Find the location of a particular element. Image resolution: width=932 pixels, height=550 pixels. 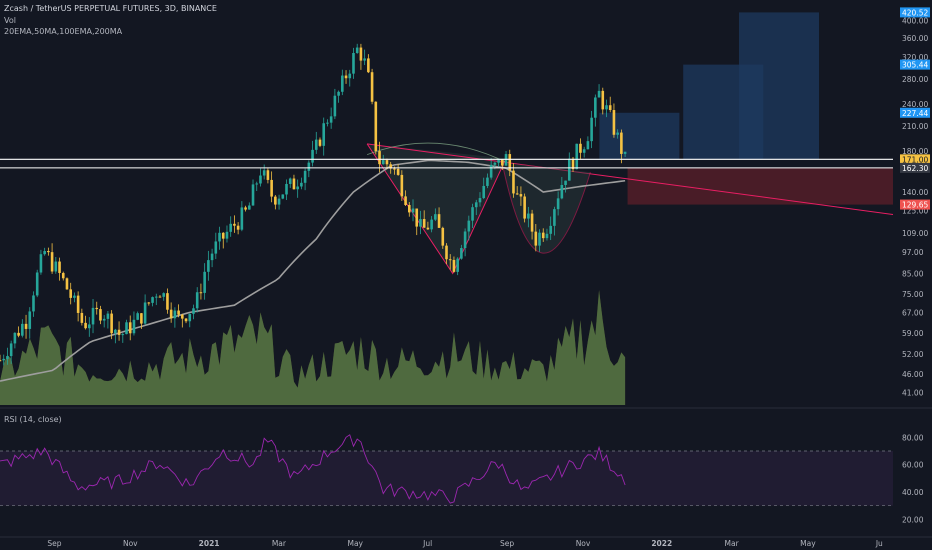

price-tag-label: 420.52 is located at coordinates (915, 12).